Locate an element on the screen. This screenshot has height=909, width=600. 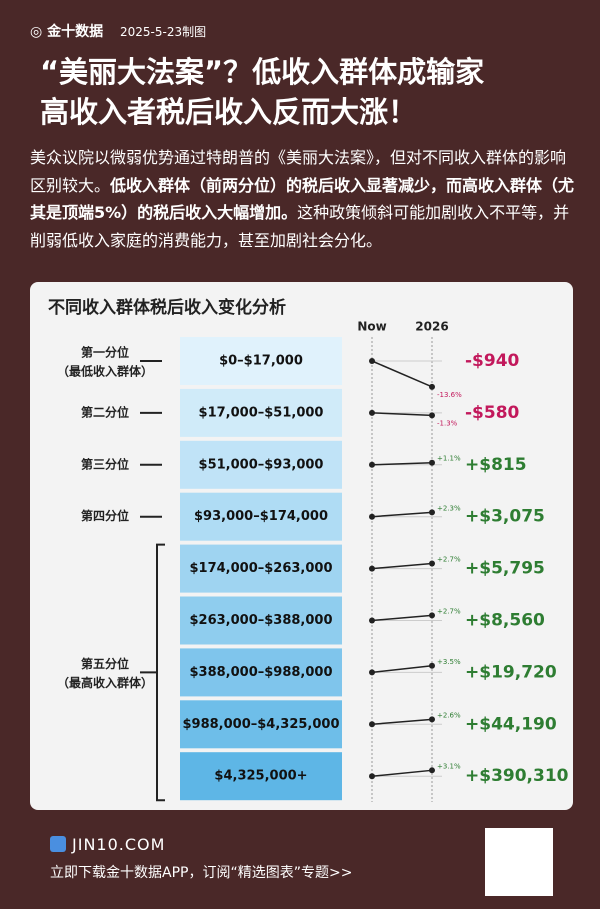
range-label: $388,000–$988,000 is located at coordinates (260, 672).